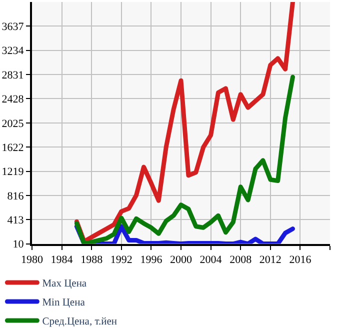 This screenshot has height=335, width=345. What do you see at coordinates (300, 260) in the screenshot?
I see `x-tick-label: 2016` at bounding box center [300, 260].